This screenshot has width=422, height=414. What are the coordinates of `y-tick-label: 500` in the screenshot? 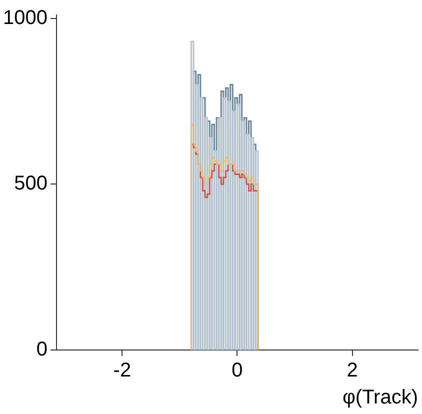 It's located at (31, 183).